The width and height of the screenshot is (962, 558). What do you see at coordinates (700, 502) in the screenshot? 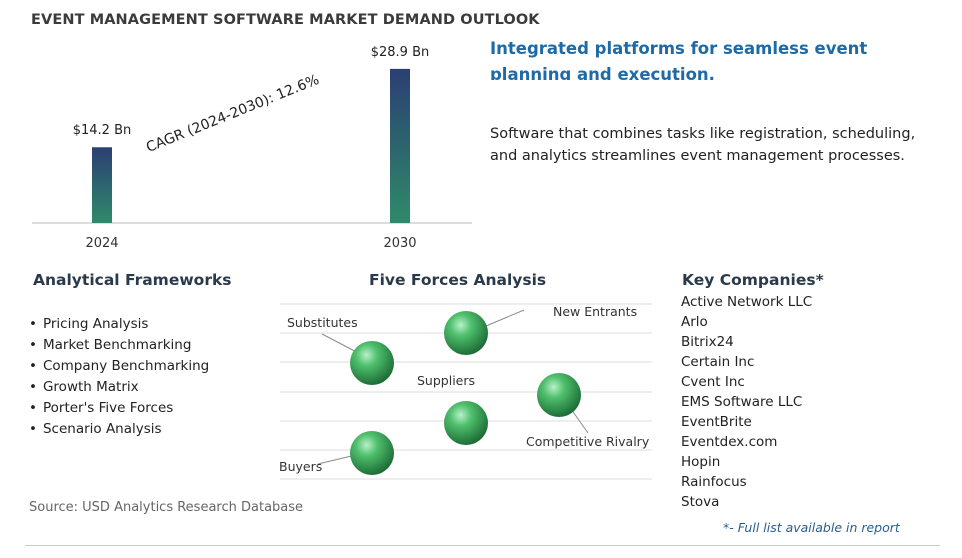
I see `company-item: Stova` at bounding box center [700, 502].